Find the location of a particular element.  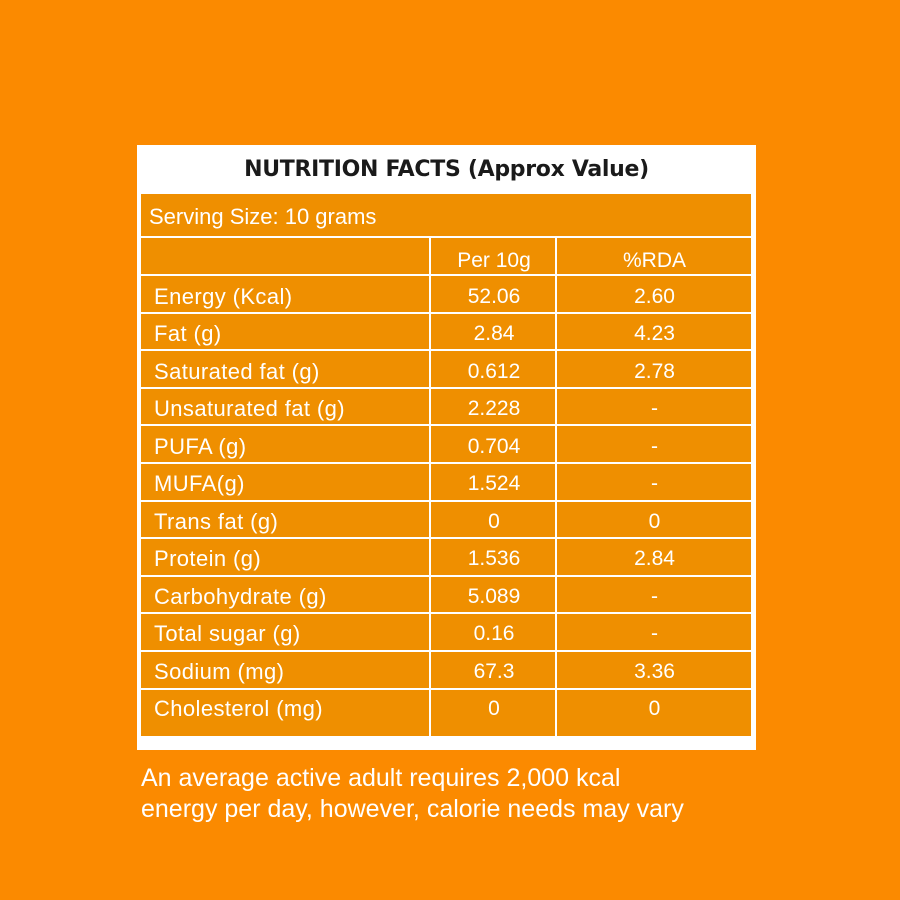

row-label: MUFA(g) is located at coordinates (199, 483).